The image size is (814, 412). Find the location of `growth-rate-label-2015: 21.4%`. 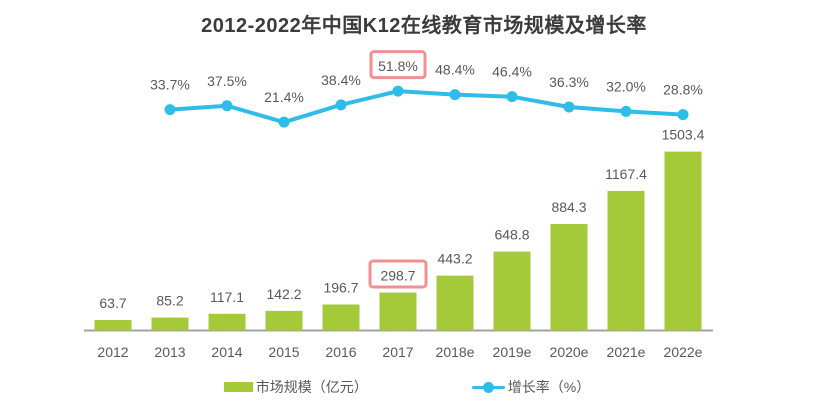

growth-rate-label-2015: 21.4% is located at coordinates (284, 97).